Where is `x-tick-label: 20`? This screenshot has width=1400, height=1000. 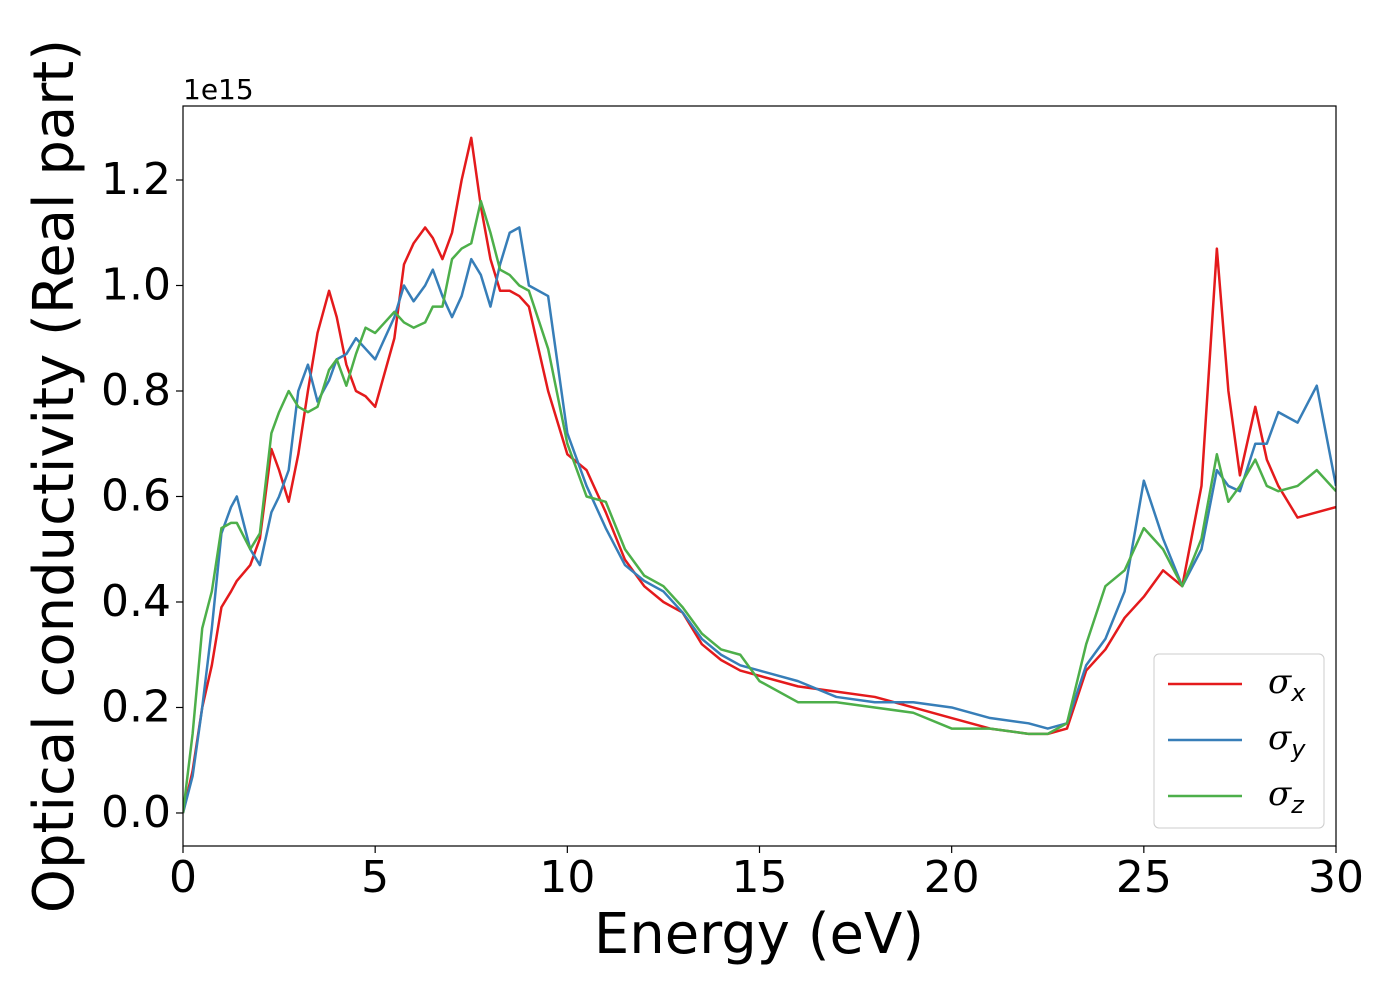
x-tick-label: 20 is located at coordinates (952, 877).